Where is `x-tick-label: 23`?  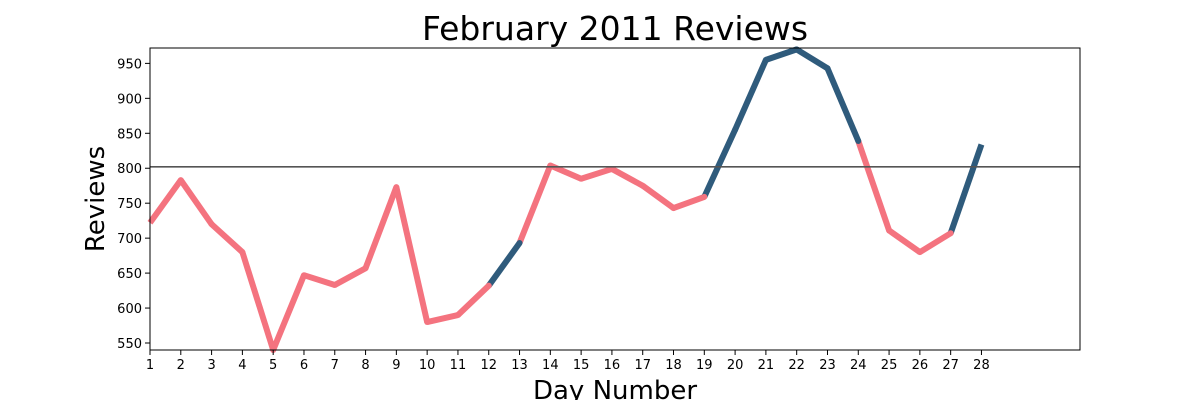
x-tick-label: 23 is located at coordinates (827, 365).